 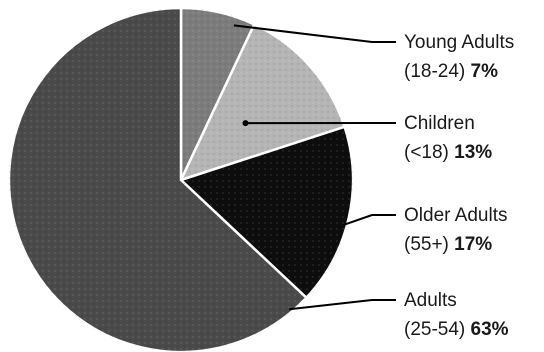 What do you see at coordinates (473, 244) in the screenshot?
I see `slice-label-percent: 17%` at bounding box center [473, 244].